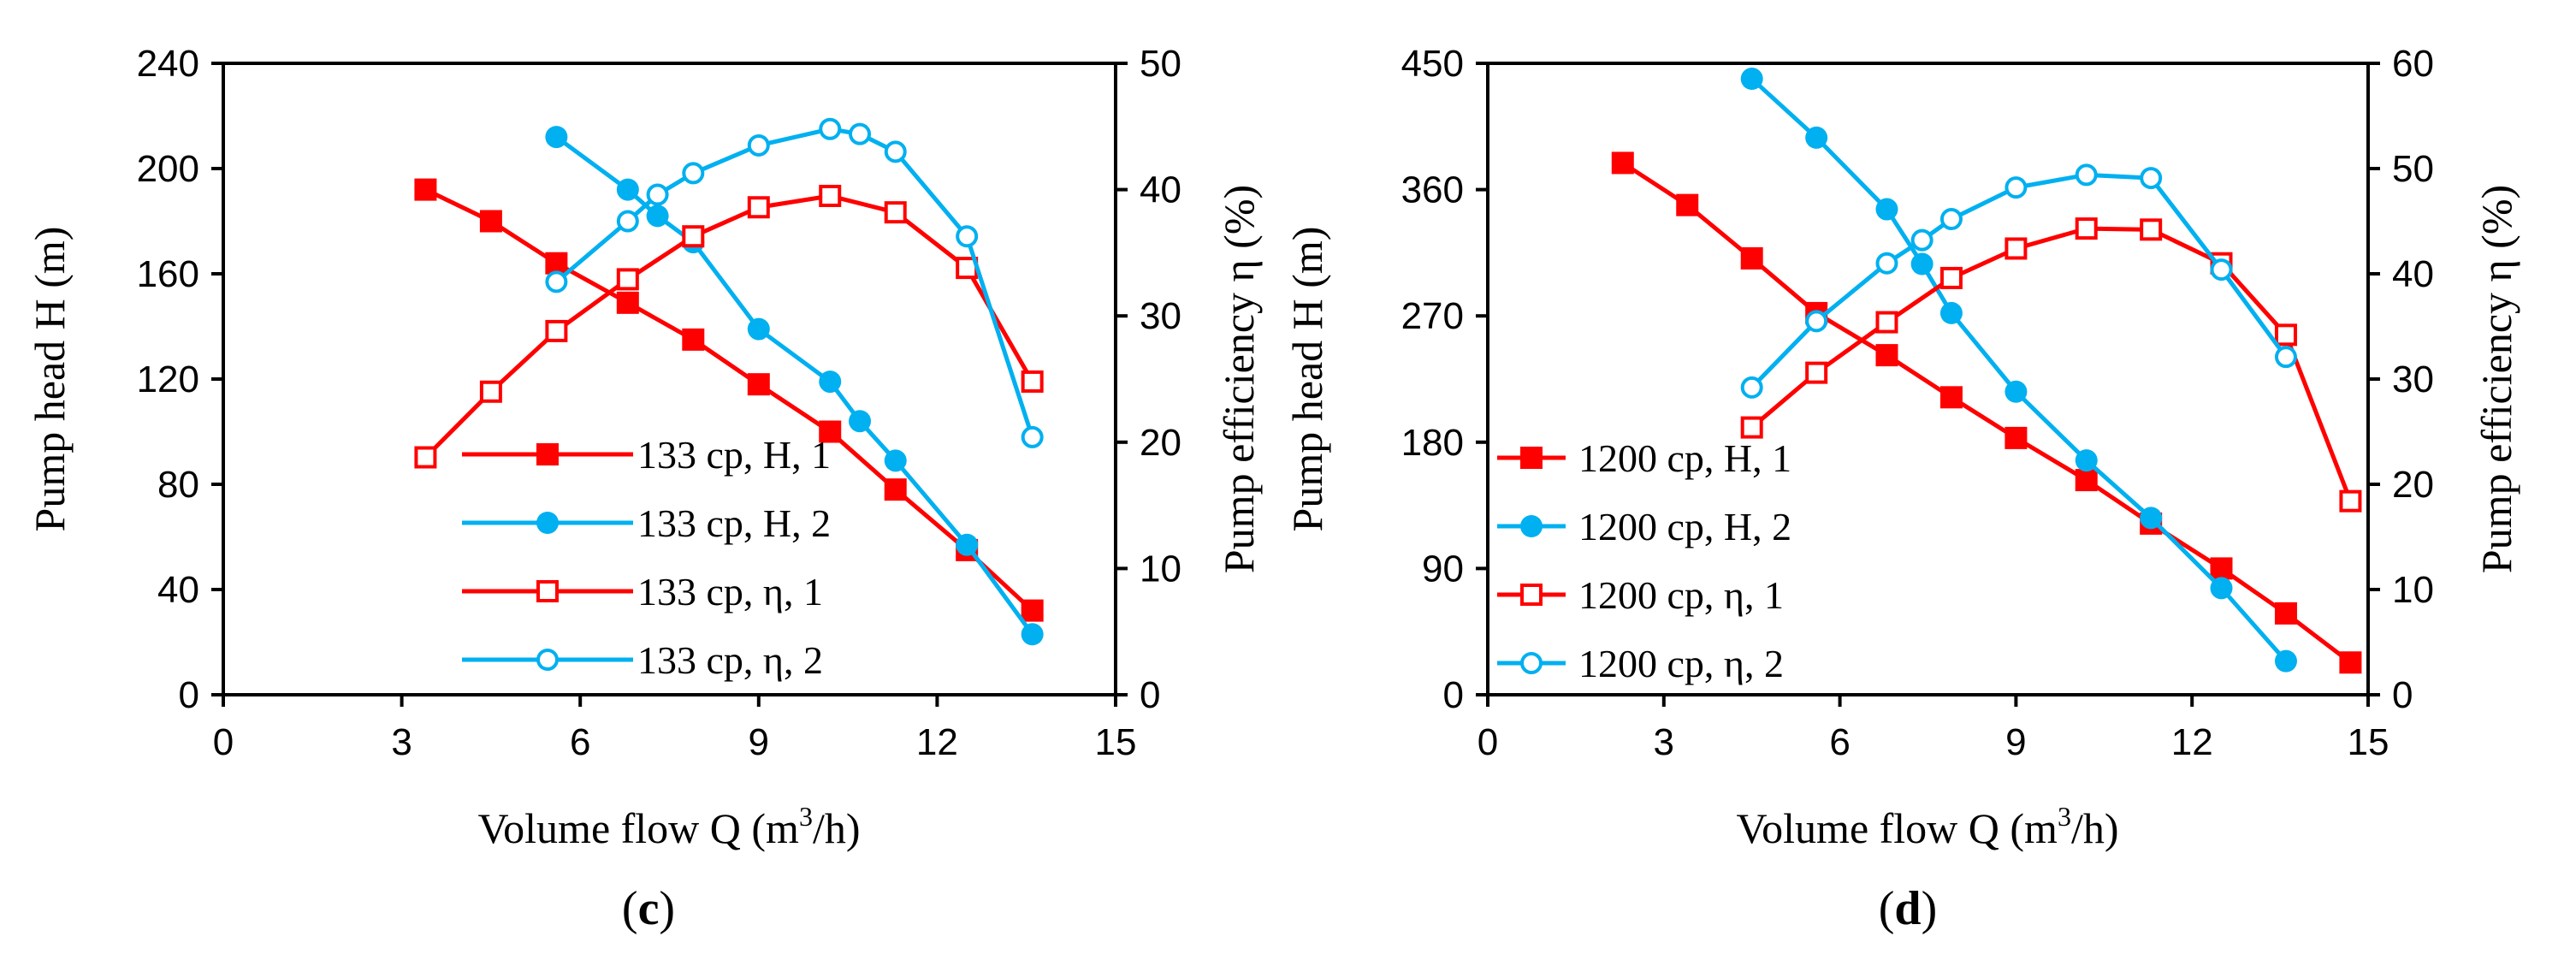 The image size is (2576, 972). What do you see at coordinates (734, 455) in the screenshot?
I see `legend-entry: 133 cp, H, 1` at bounding box center [734, 455].